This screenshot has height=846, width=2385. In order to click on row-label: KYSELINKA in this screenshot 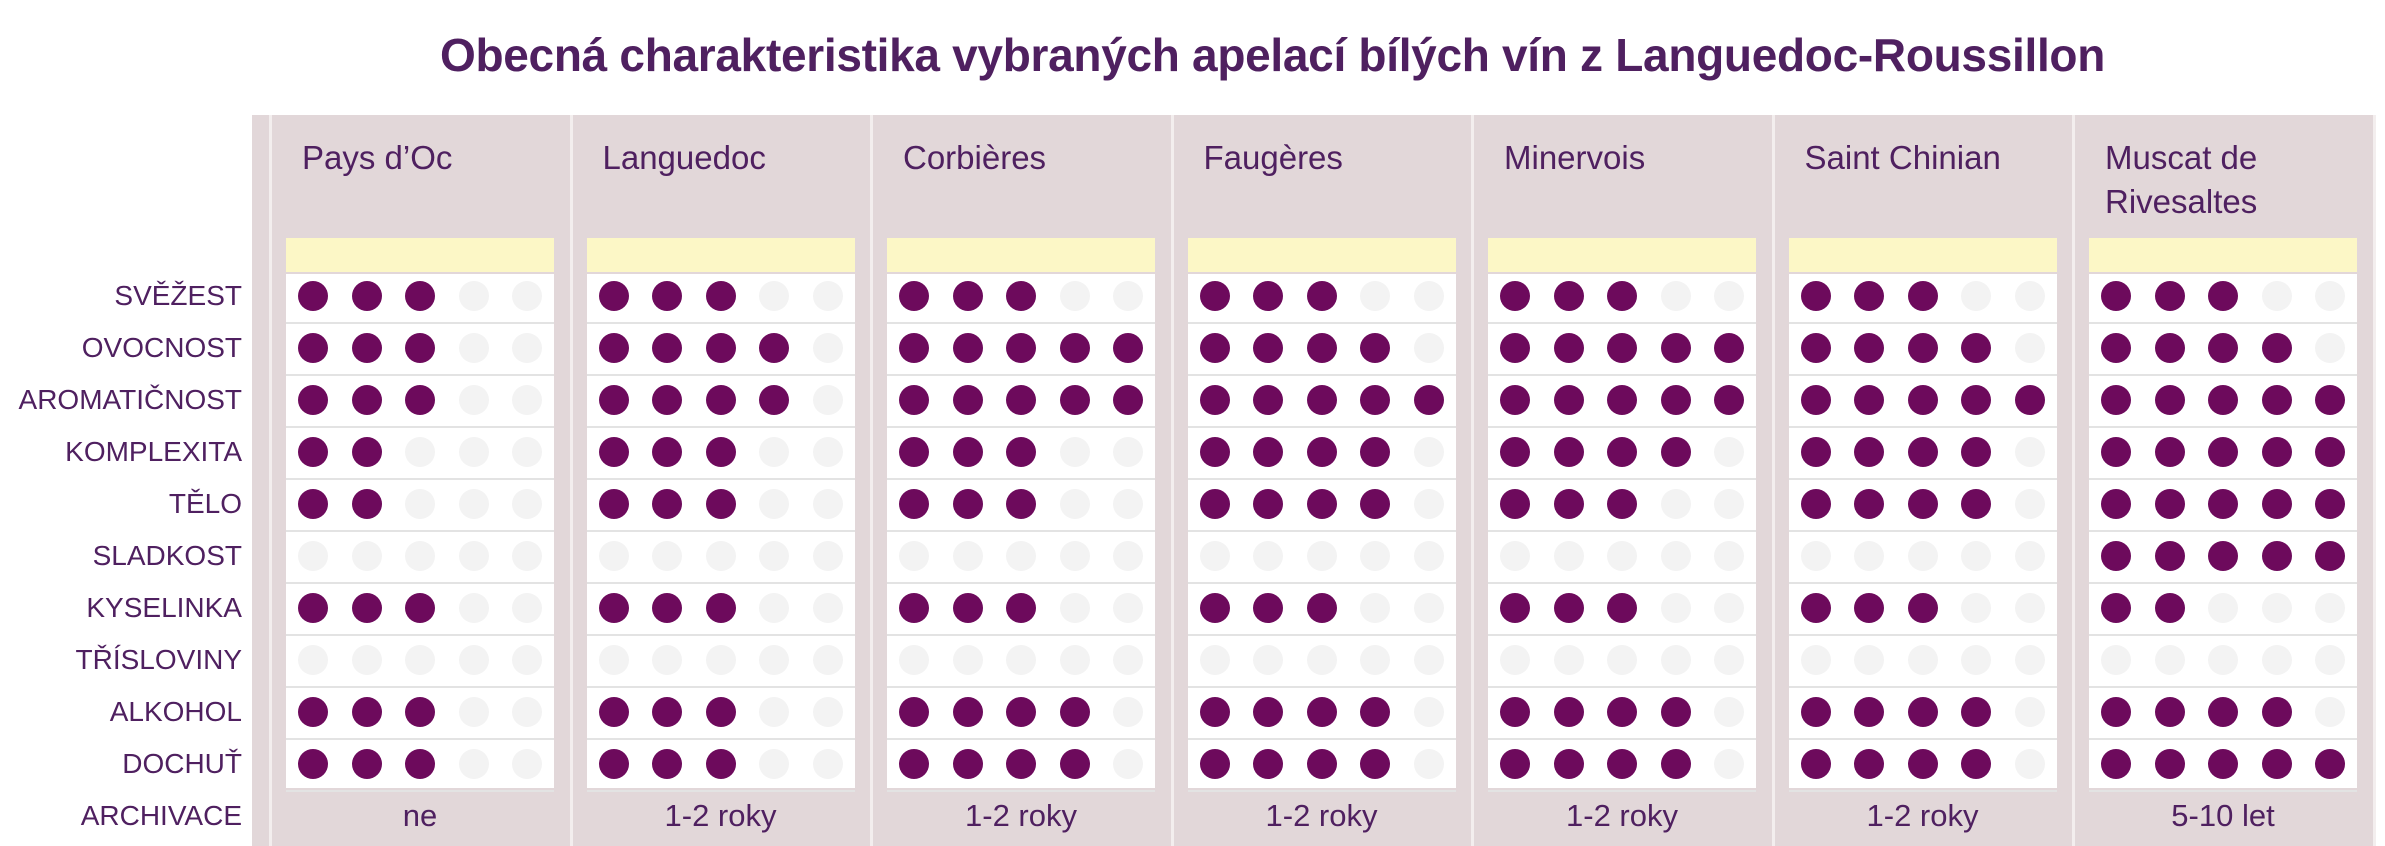, I will do `click(164, 607)`.